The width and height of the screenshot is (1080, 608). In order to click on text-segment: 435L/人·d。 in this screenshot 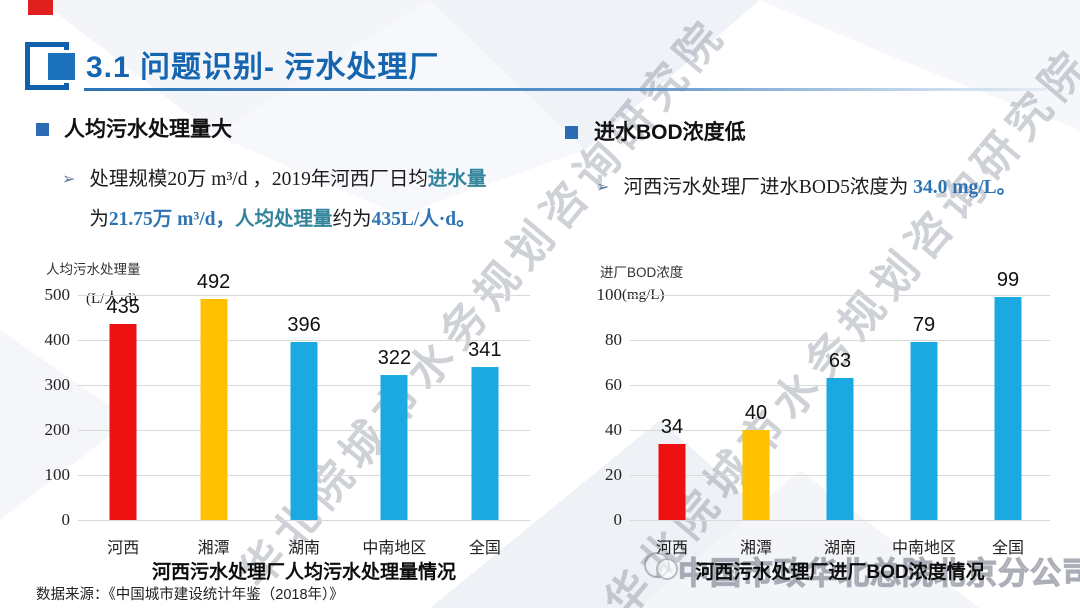, I will do `click(423, 219)`.